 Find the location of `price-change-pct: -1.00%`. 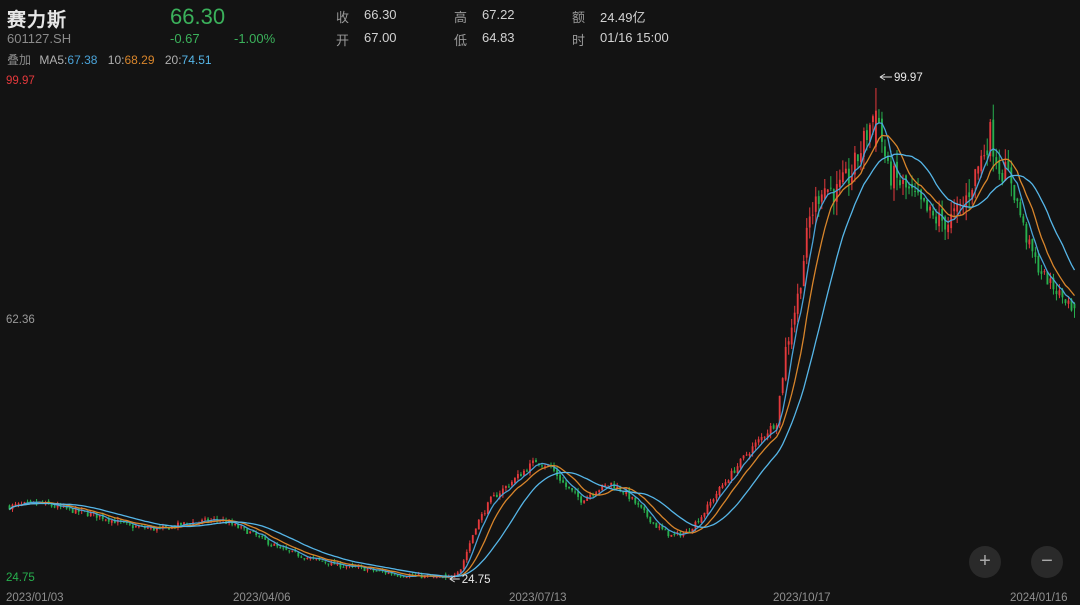

price-change-pct: -1.00% is located at coordinates (255, 38).